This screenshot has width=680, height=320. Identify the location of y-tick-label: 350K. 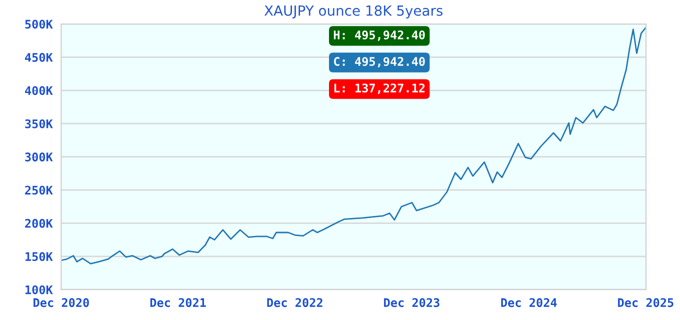
(39, 123).